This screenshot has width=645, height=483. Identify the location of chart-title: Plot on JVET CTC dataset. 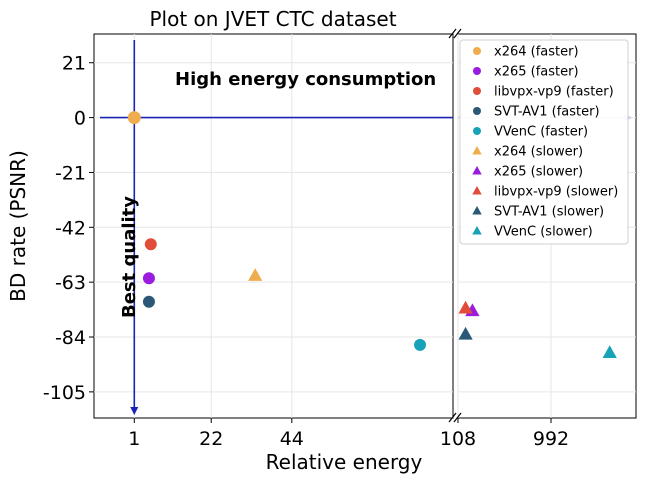
(272, 19).